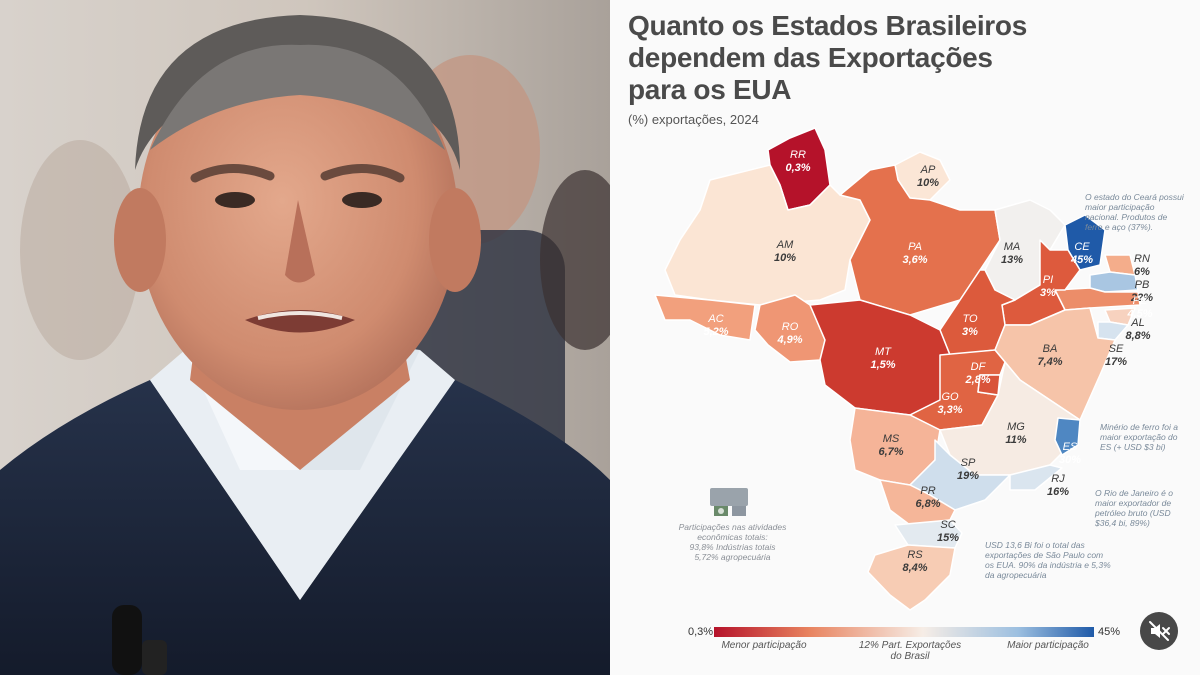  Describe the element at coordinates (904, 632) in the screenshot. I see `legend-gradient-bar` at that location.